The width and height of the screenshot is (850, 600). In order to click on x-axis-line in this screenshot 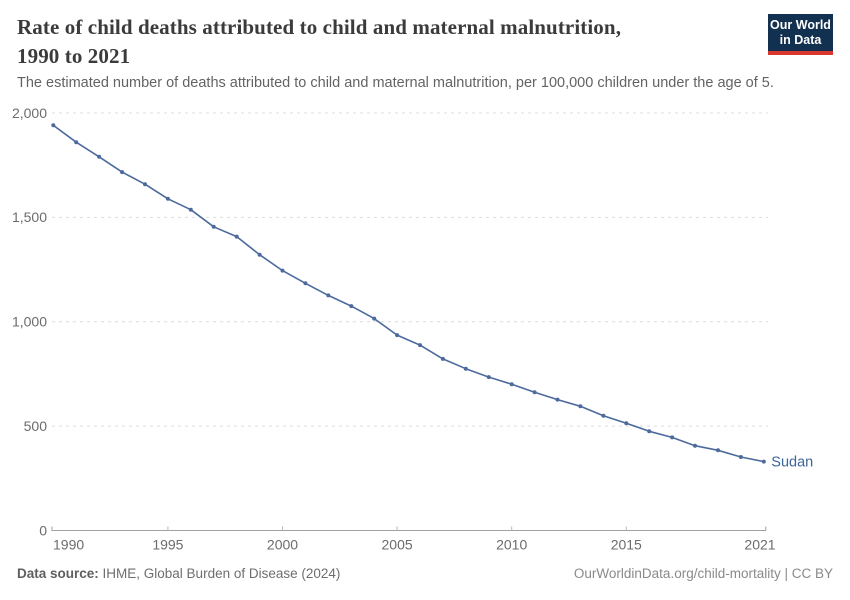, I will do `click(409, 528)`.